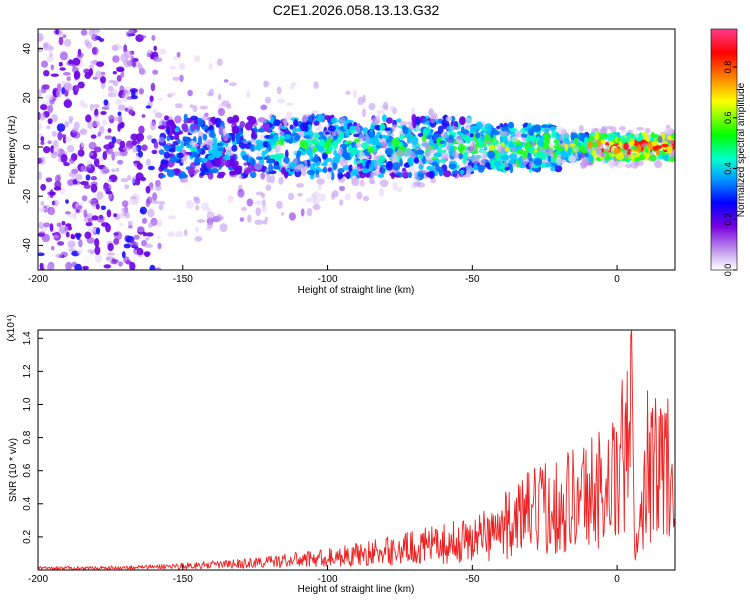 The width and height of the screenshot is (750, 600). I want to click on snr-x-tick-label: -50, so click(472, 579).